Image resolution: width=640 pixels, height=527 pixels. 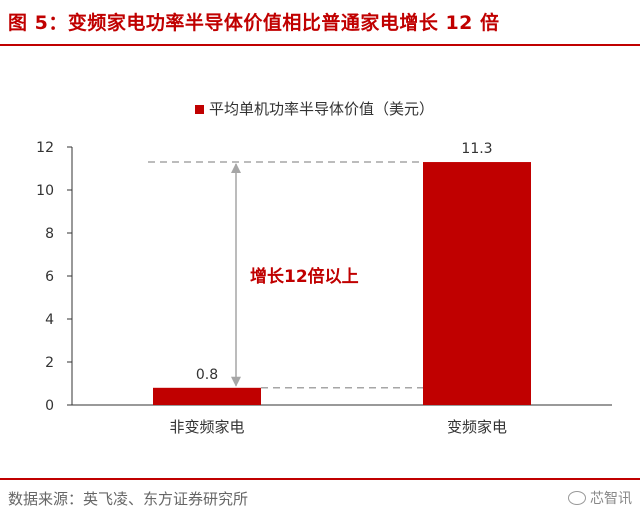 I want to click on y-tick-label: 6, so click(x=49, y=277).